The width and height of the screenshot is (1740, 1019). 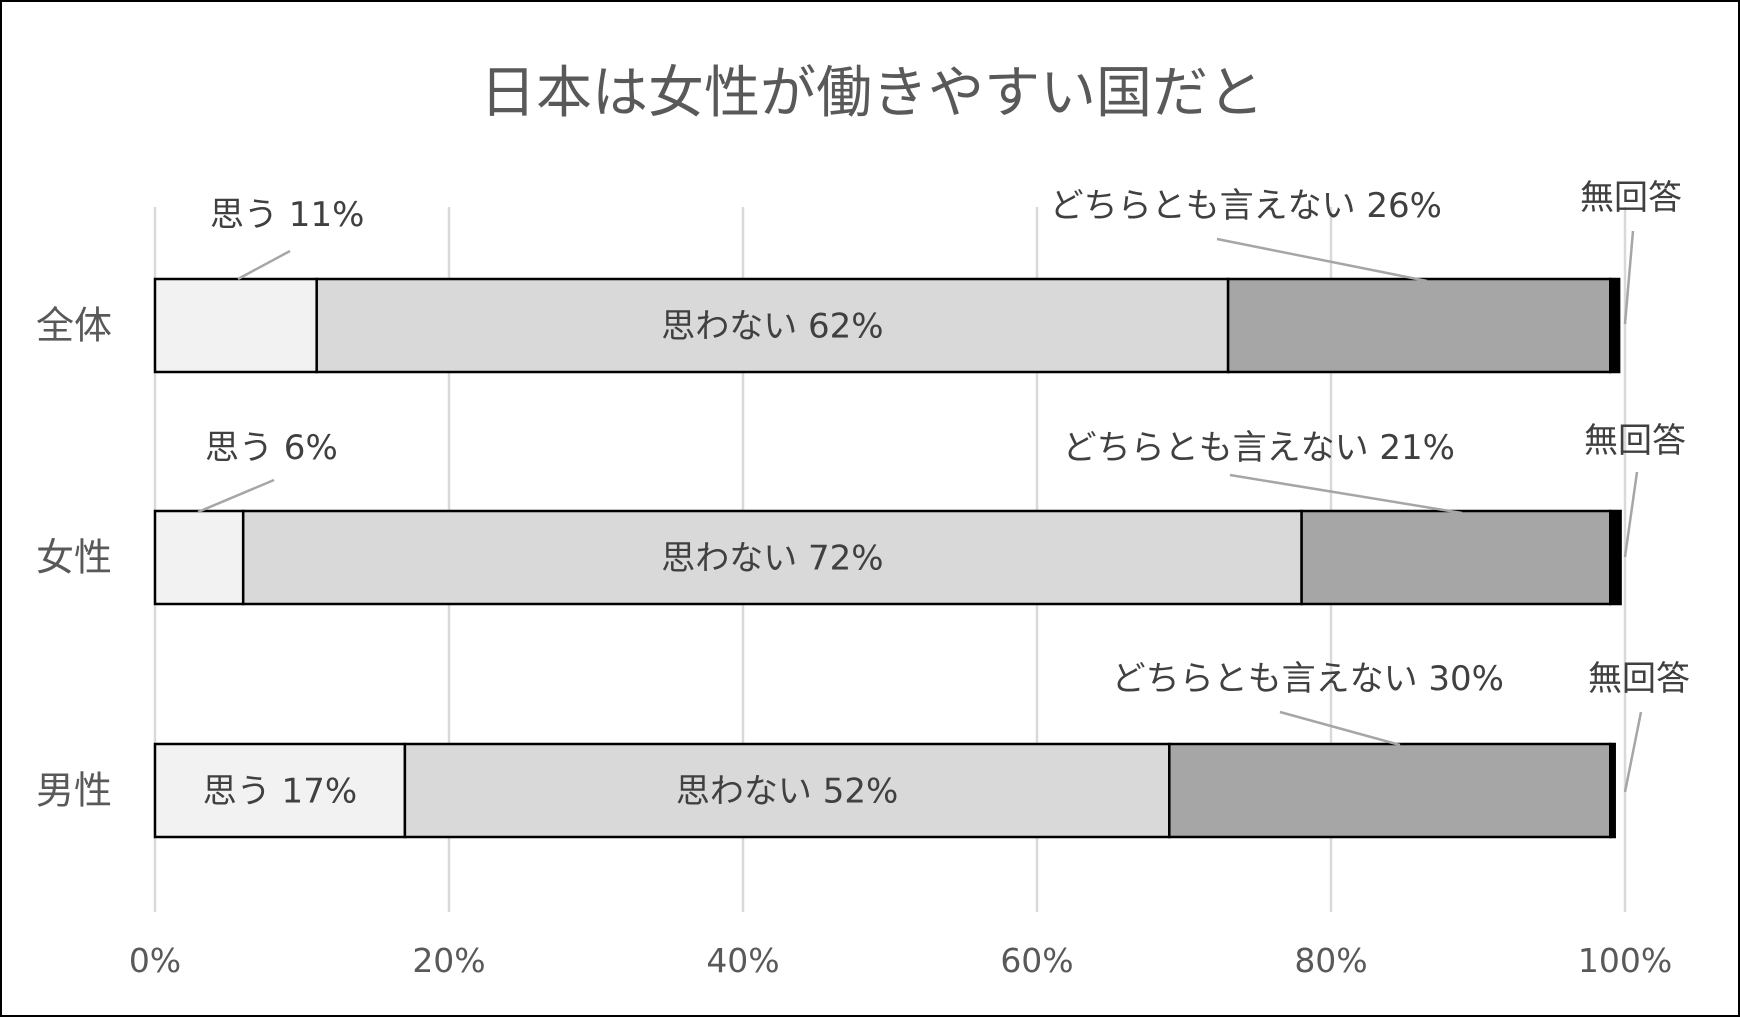 What do you see at coordinates (742, 960) in the screenshot?
I see `x-tick-label: 40%` at bounding box center [742, 960].